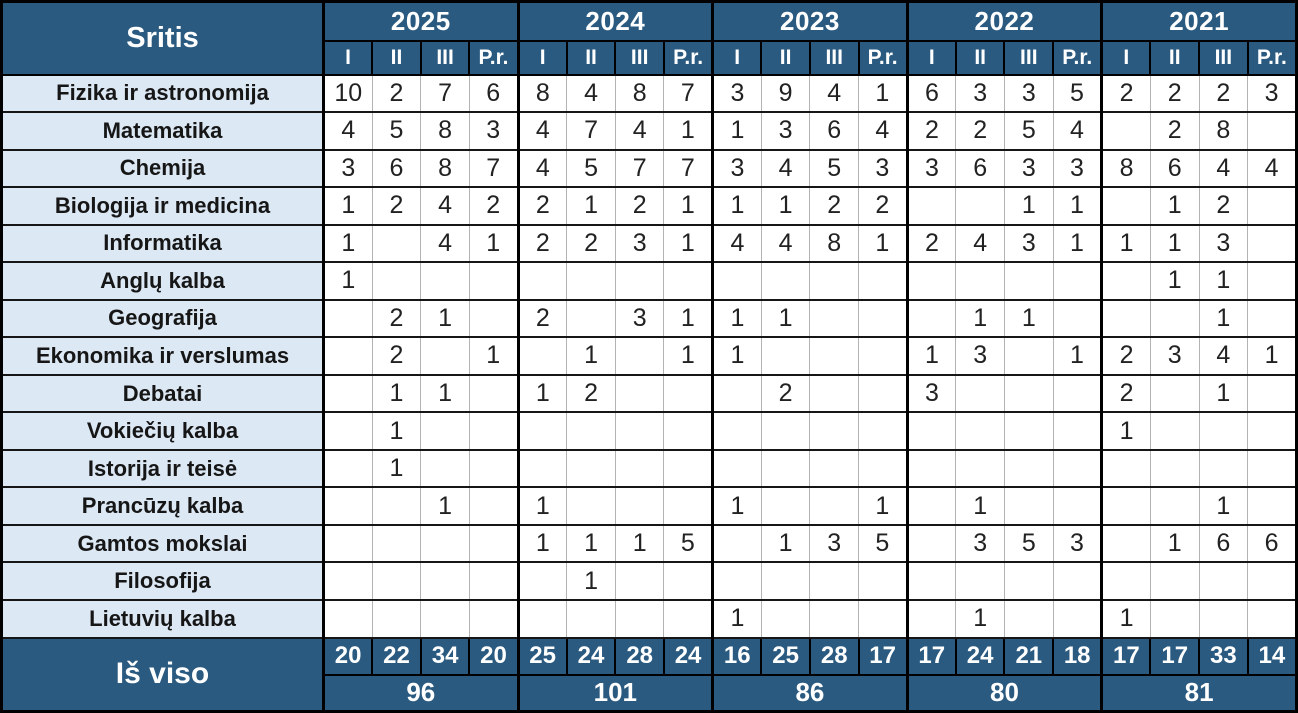 The height and width of the screenshot is (713, 1298). What do you see at coordinates (396, 57) in the screenshot?
I see `medal-column-header-2025-II: II` at bounding box center [396, 57].